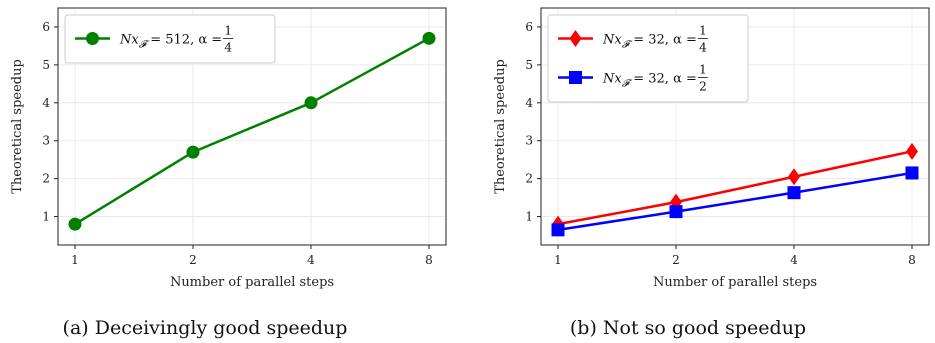 Image resolution: width=935 pixels, height=343 pixels. Describe the element at coordinates (205, 328) in the screenshot. I see `panel-caption: (a) Deceivingly good speedup` at that location.